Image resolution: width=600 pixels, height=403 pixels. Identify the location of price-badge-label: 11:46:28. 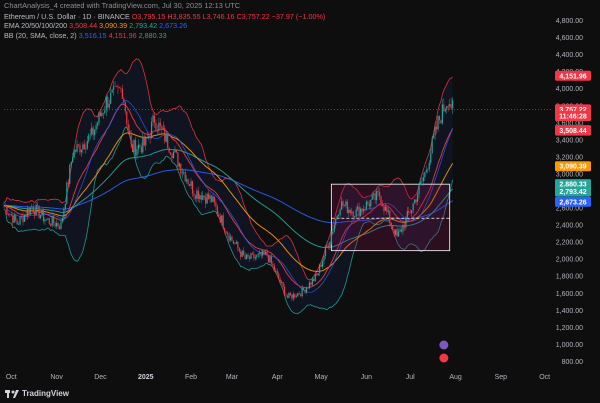
(573, 116).